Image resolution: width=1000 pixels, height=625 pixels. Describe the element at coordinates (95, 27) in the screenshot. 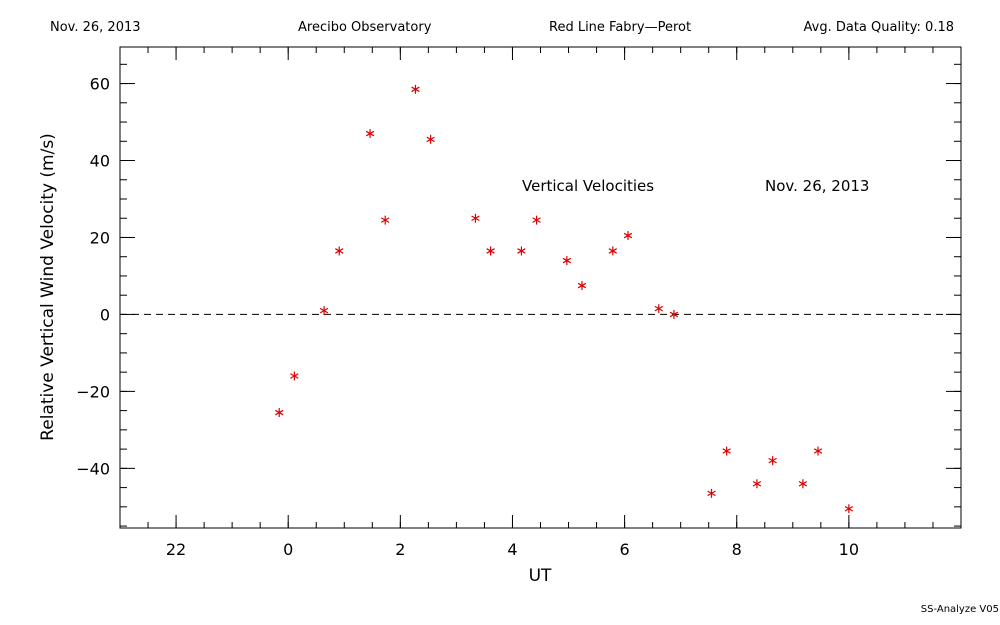

I see `header-date: Nov. 26, 2013` at that location.